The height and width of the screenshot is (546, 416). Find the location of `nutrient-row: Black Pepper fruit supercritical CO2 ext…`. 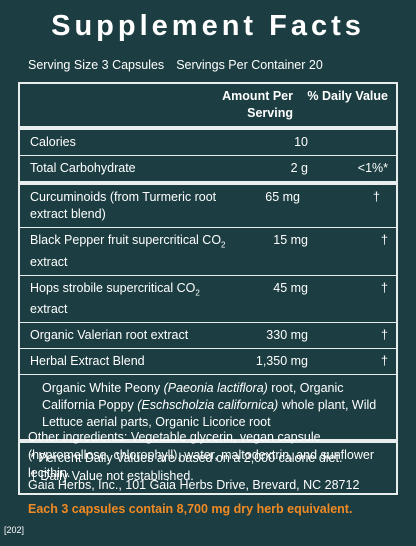

nutrient-row: Black Pepper fruit supercritical CO2 ext… is located at coordinates (208, 251).